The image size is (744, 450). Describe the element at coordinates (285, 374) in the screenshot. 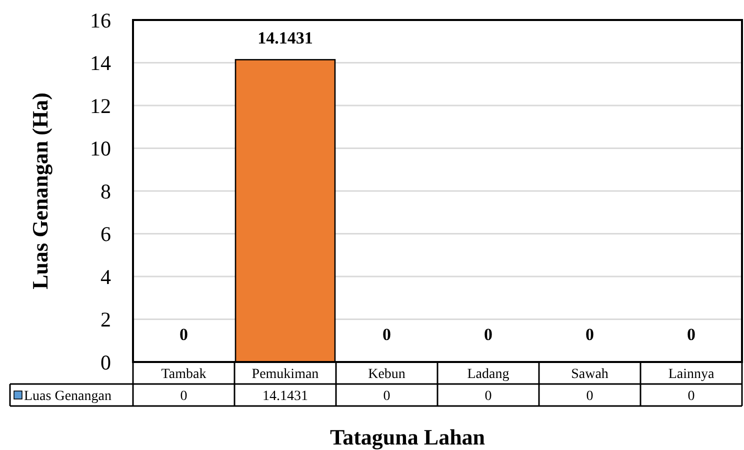

I see `x-tick-label: Pemukiman` at that location.